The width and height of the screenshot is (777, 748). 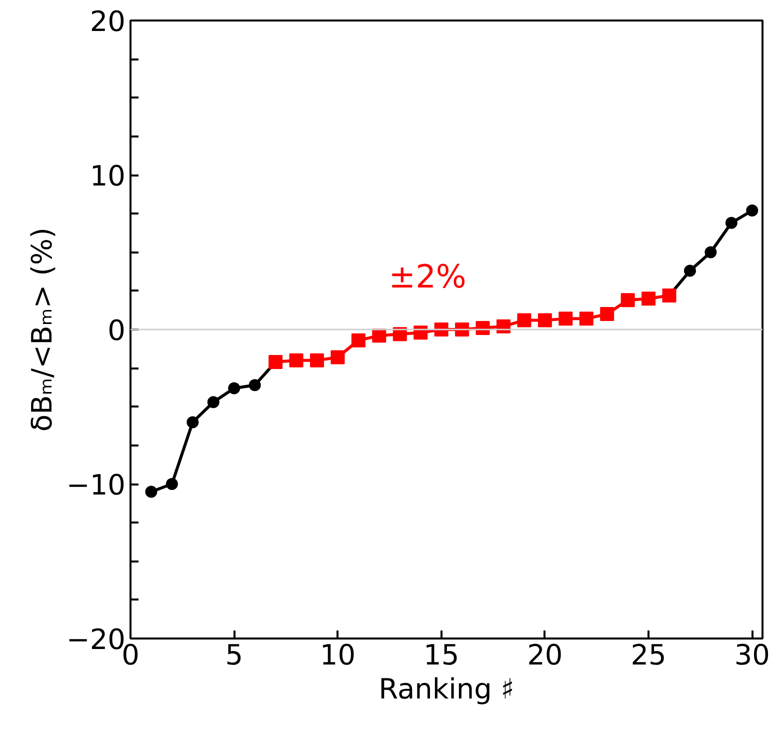 What do you see at coordinates (446, 689) in the screenshot?
I see `x-axis-title: Ranking ♯` at bounding box center [446, 689].